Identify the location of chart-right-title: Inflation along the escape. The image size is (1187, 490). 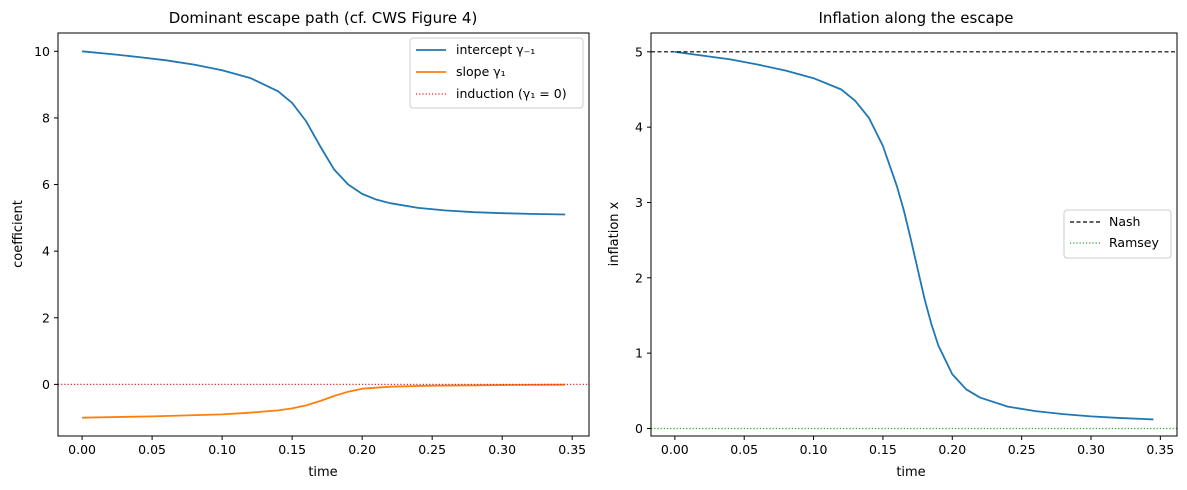
(915, 18).